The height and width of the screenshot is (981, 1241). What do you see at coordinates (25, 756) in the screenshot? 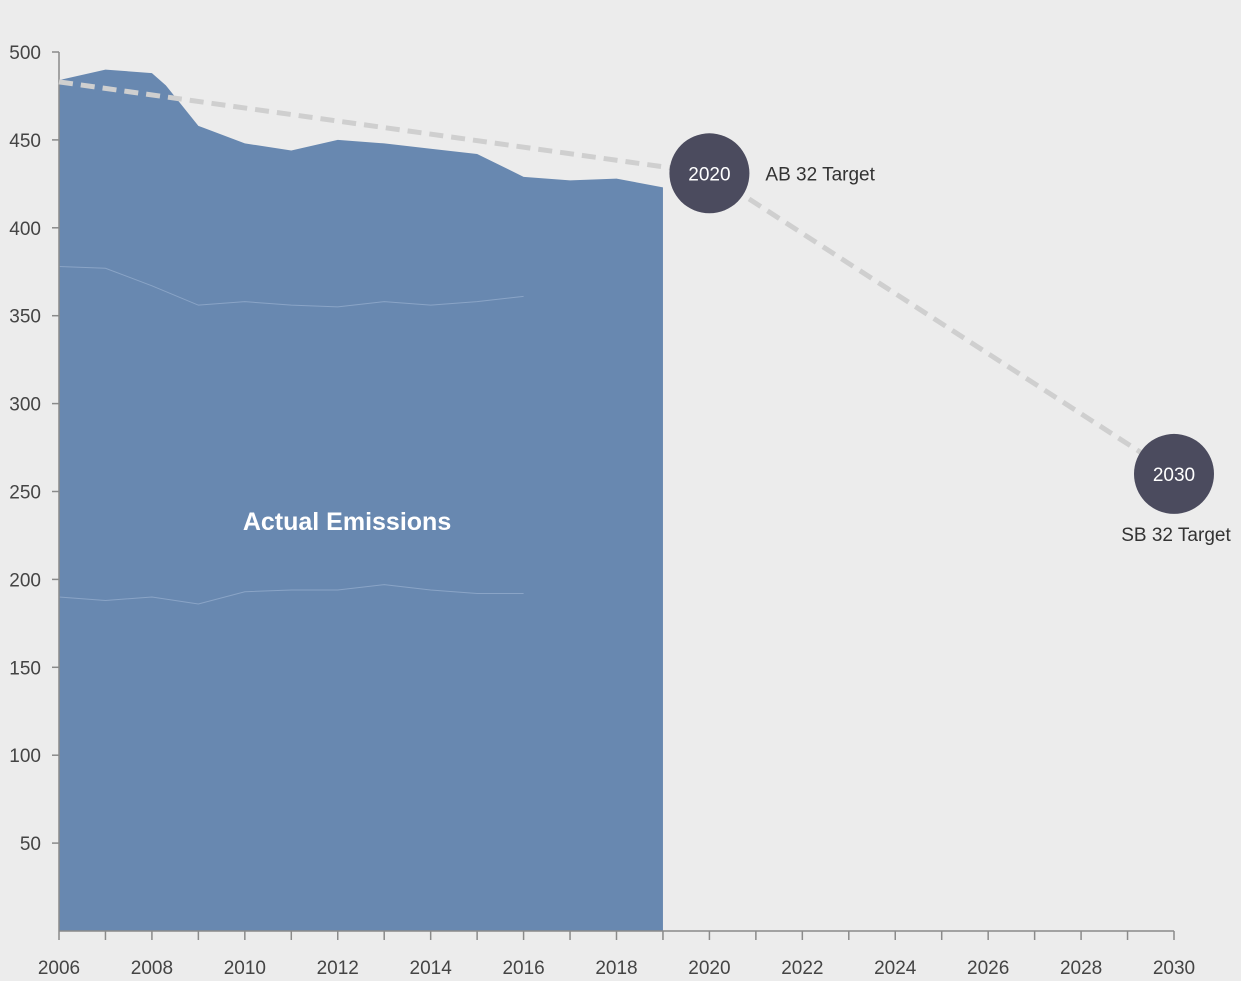
I see `y-tick-label: 100` at bounding box center [25, 756].